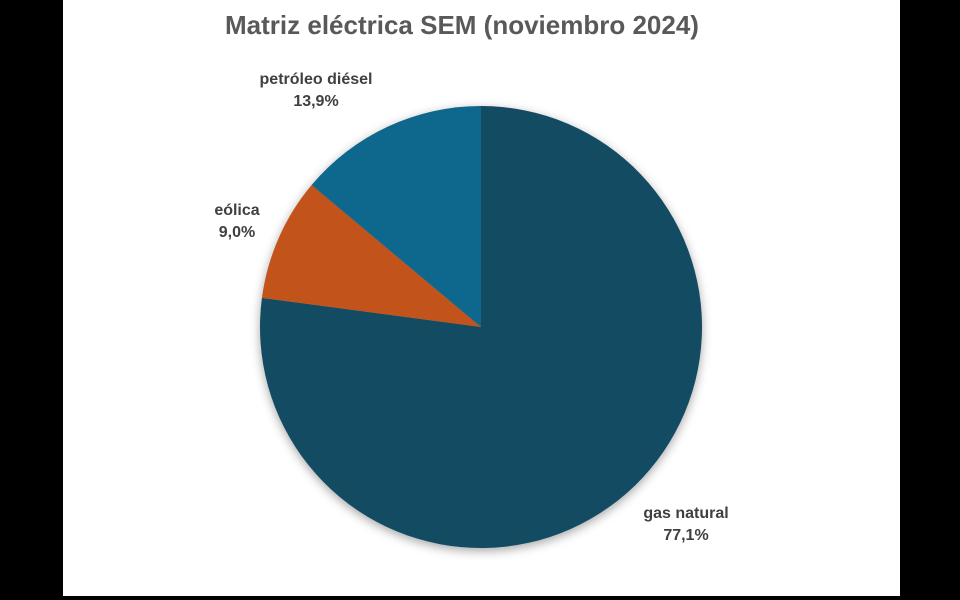 The height and width of the screenshot is (600, 960). What do you see at coordinates (686, 525) in the screenshot?
I see `slice-label-gas-natural: gas natural 77,1%` at bounding box center [686, 525].